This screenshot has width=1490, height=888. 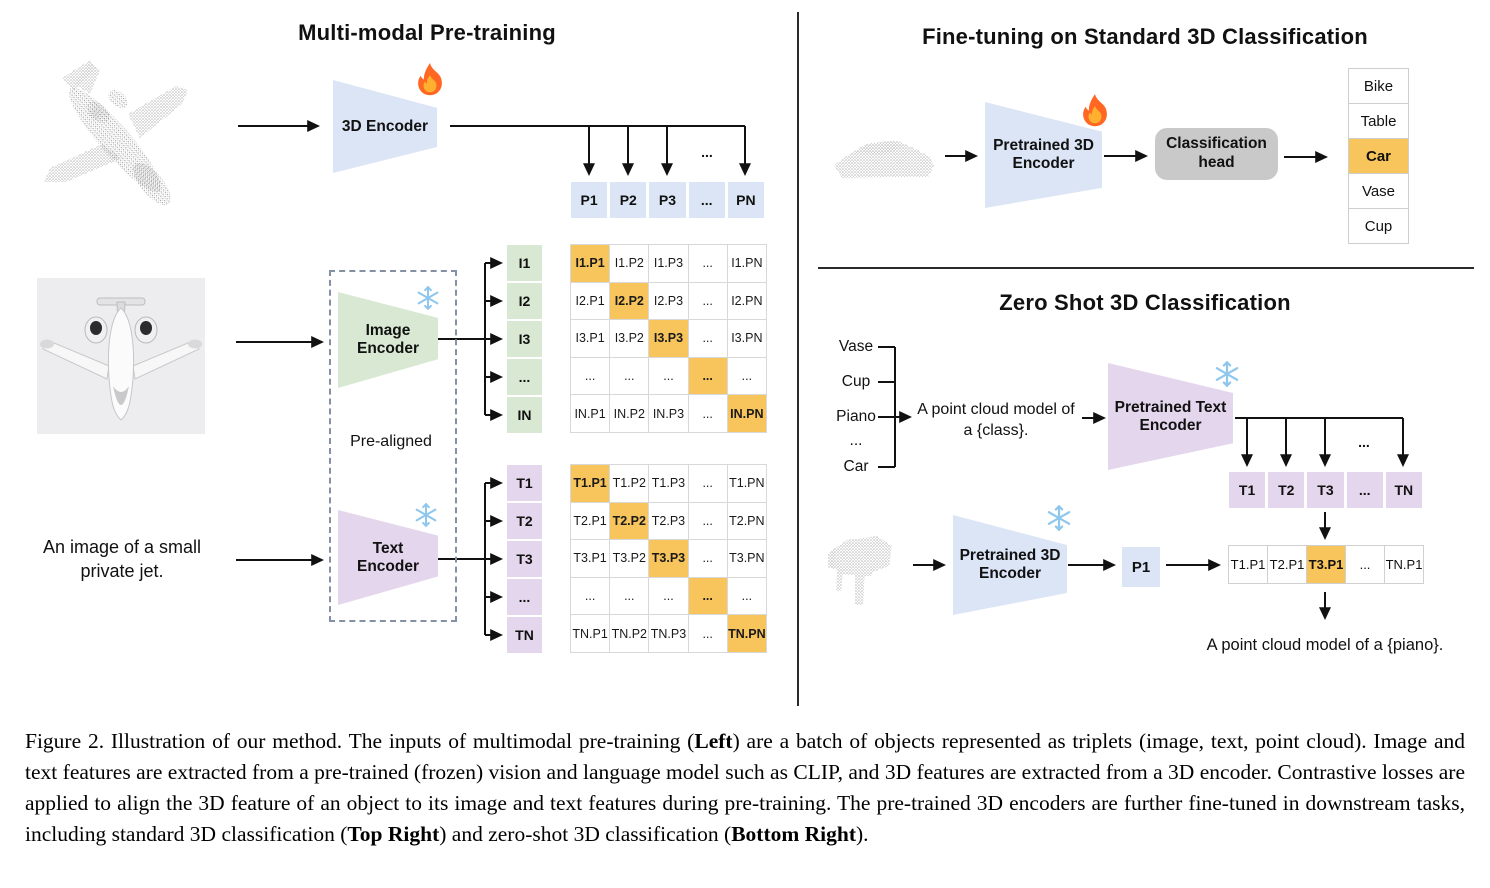 I want to click on zeroshot-result-row: T1.P1 T2.P1 T3.P1... TN.P1, so click(x=1326, y=564).